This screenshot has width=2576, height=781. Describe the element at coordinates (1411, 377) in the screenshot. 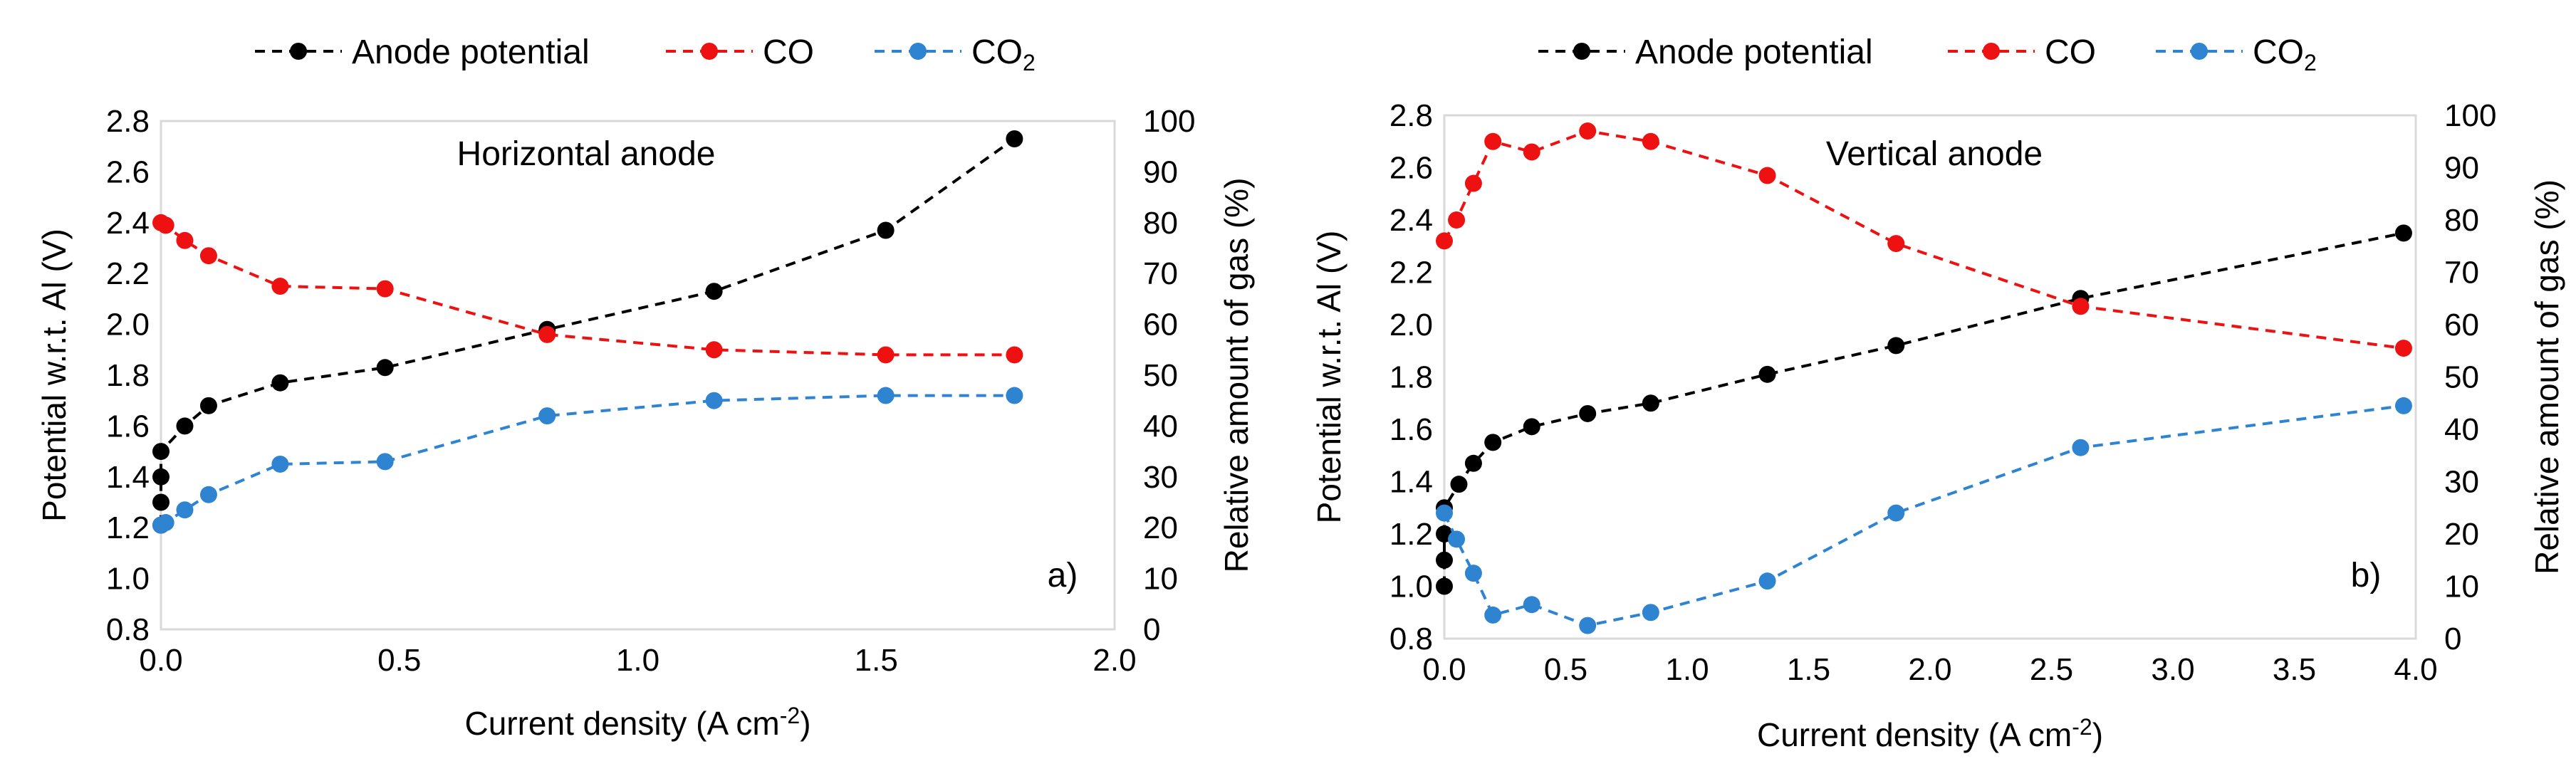

I see `y-tick-label: 1.8` at that location.